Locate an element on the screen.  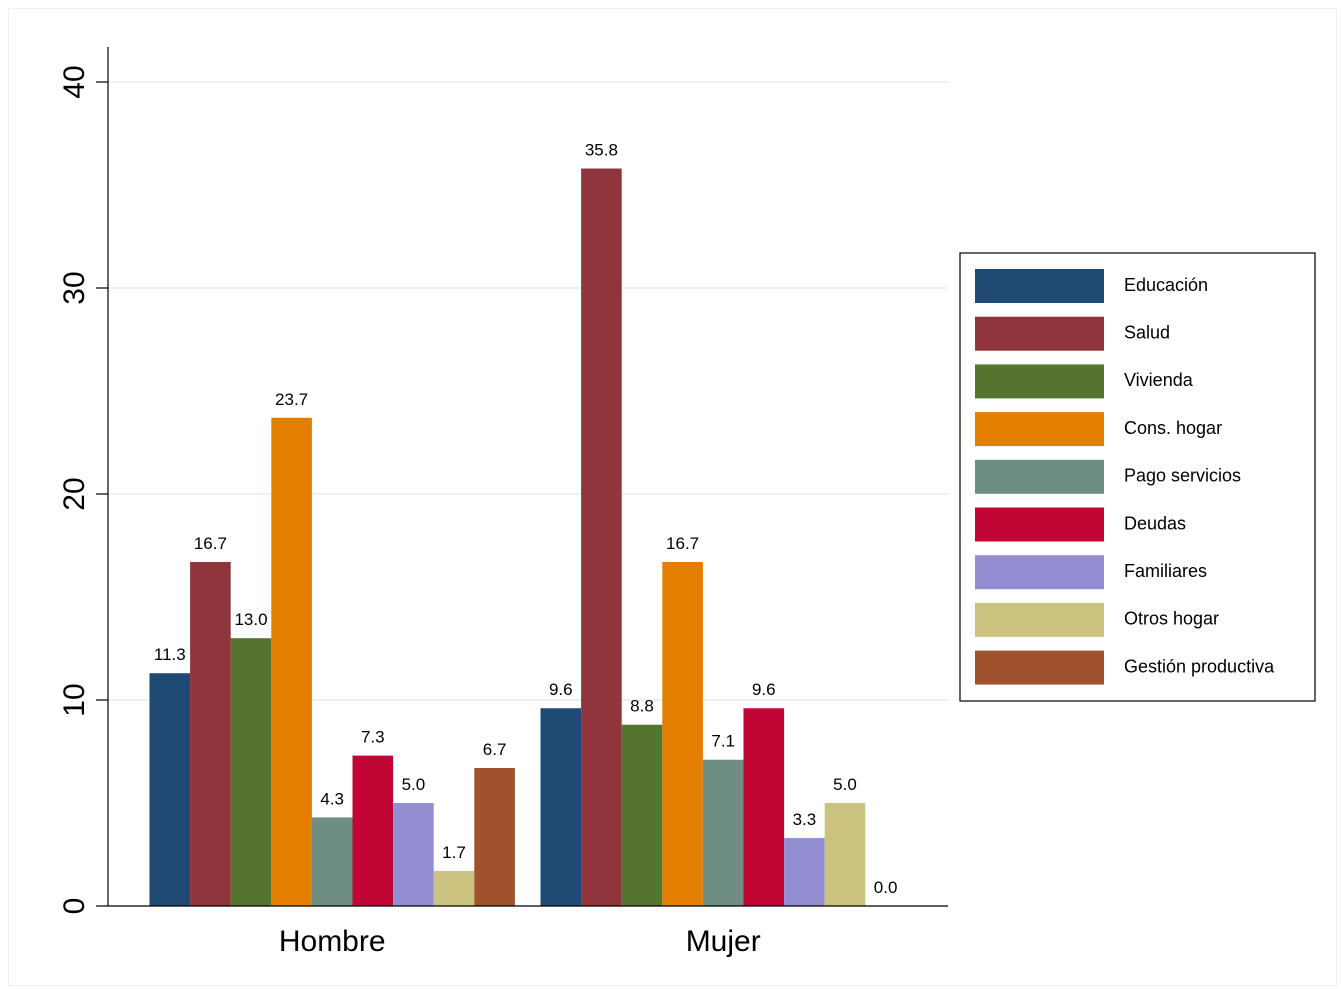
data-label: 1.7 is located at coordinates (454, 852).